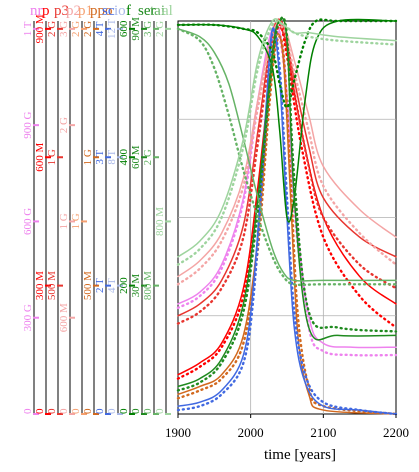 The width and height of the screenshot is (419, 472). Describe the element at coordinates (64, 221) in the screenshot. I see `axis-tick-label-p2: 1 G` at that location.